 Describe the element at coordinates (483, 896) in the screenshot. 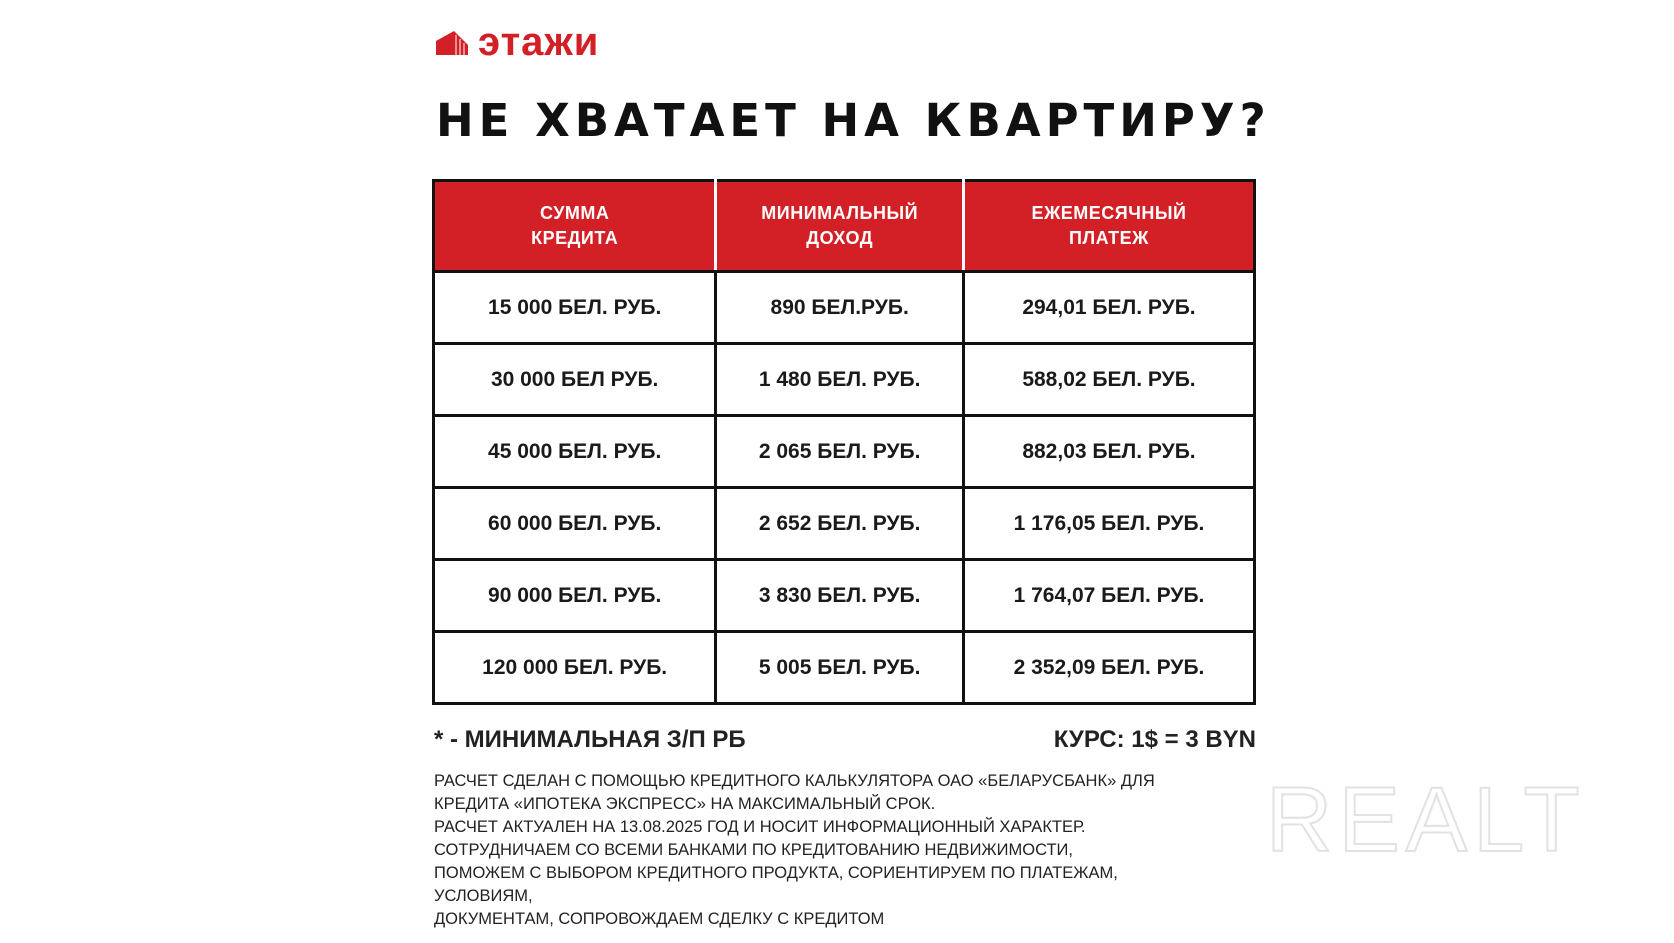

I see `disclaimer-line: УСЛОВИЯМ,` at that location.